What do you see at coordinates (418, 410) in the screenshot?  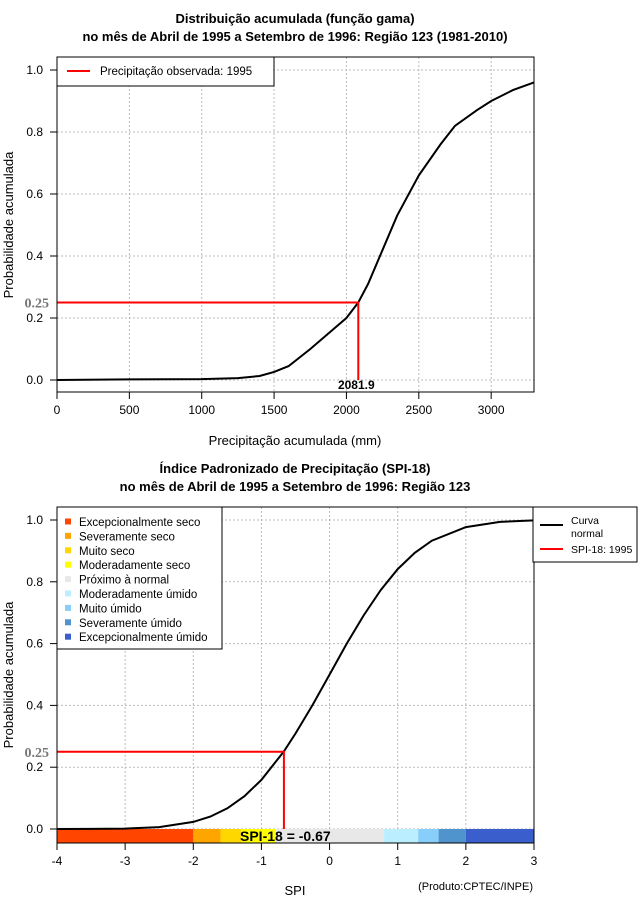 I see `x-tick-label: 2500` at bounding box center [418, 410].